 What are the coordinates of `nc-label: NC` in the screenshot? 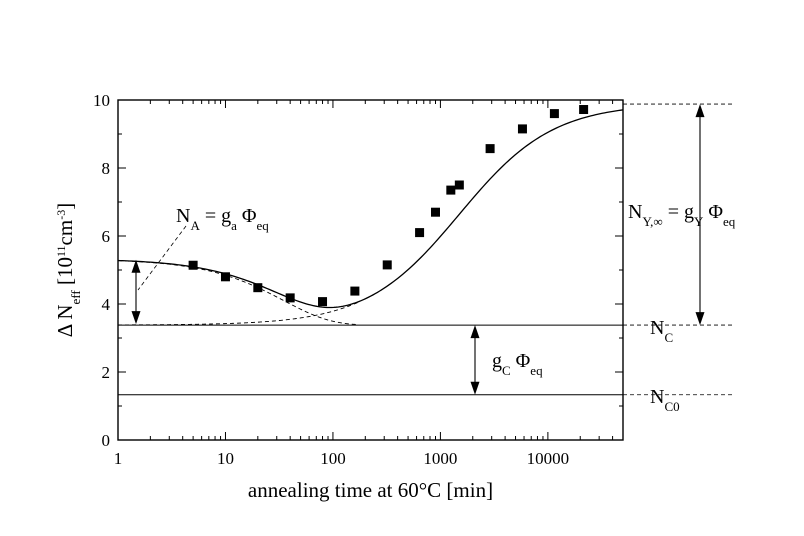 It's located at (661, 331).